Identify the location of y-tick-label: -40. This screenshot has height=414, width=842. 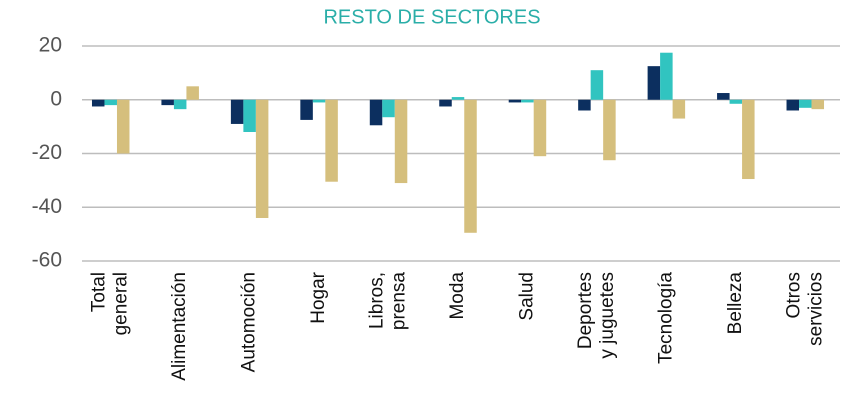
(47, 206).